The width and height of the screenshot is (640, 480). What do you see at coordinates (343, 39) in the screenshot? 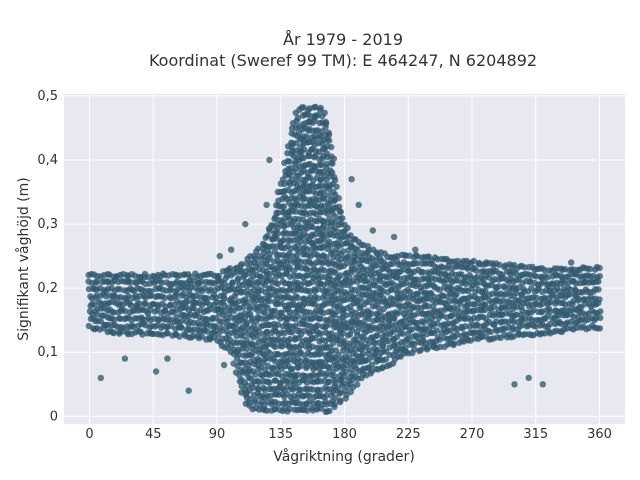
I see `chart-title-line1: År 1979 - 2019` at bounding box center [343, 39].